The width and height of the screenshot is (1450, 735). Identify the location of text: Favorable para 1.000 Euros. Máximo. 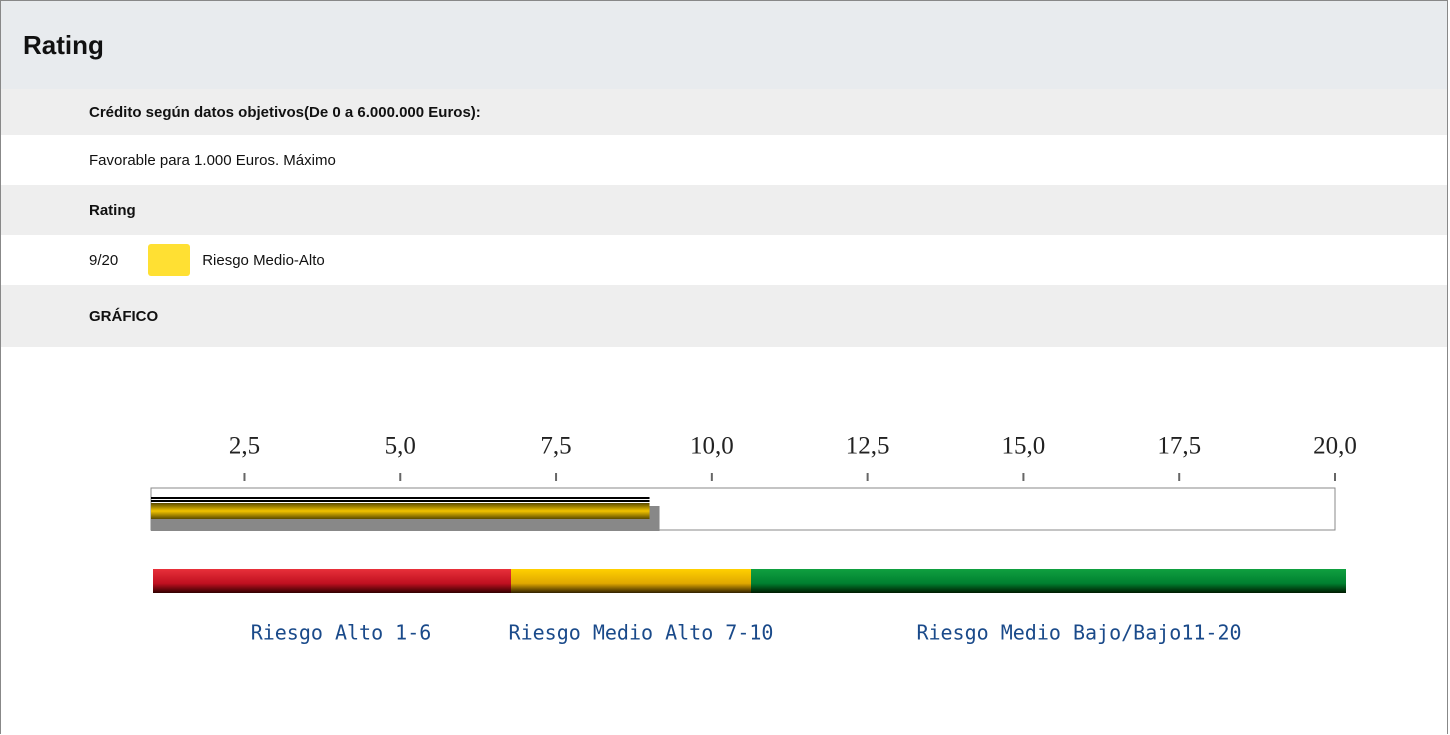
(212, 160).